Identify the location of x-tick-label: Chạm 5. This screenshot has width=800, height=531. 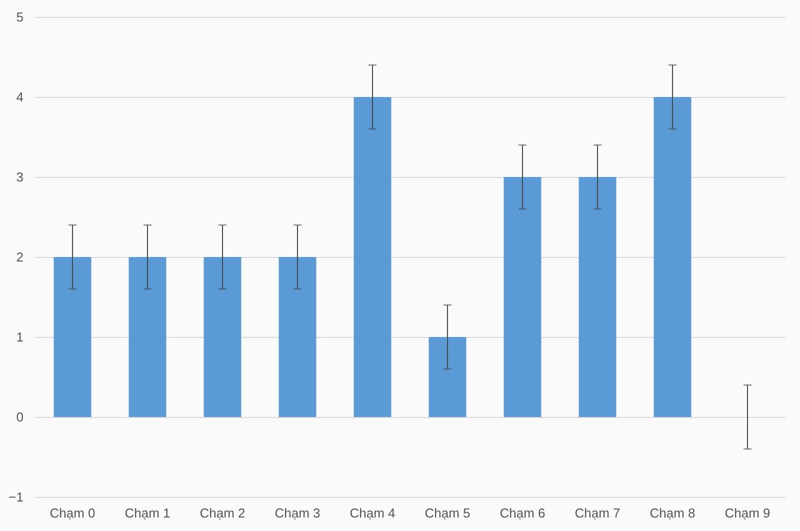
(447, 513).